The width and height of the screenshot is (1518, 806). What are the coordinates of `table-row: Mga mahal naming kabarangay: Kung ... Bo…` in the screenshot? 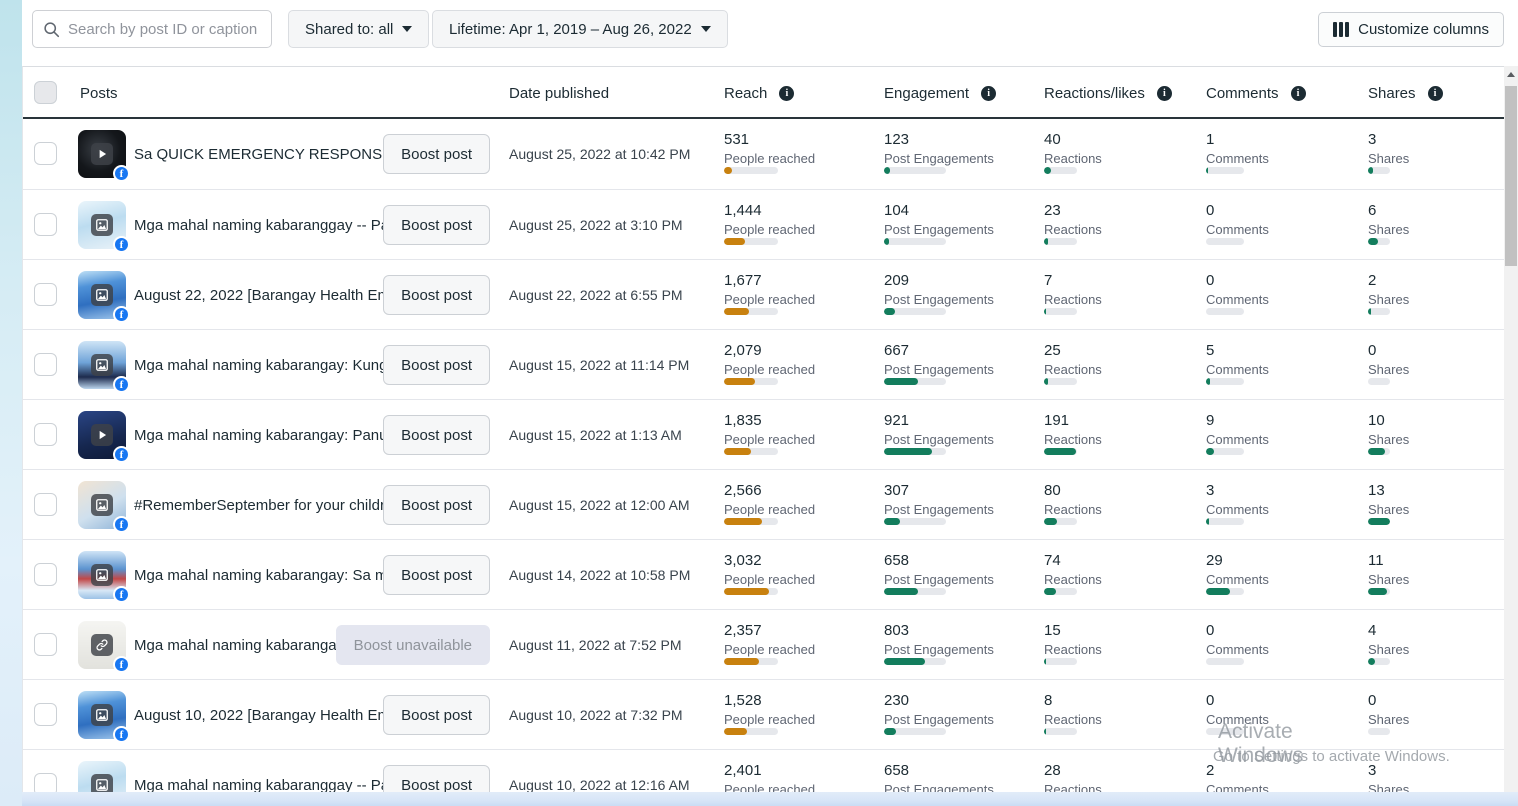 It's located at (763, 364).